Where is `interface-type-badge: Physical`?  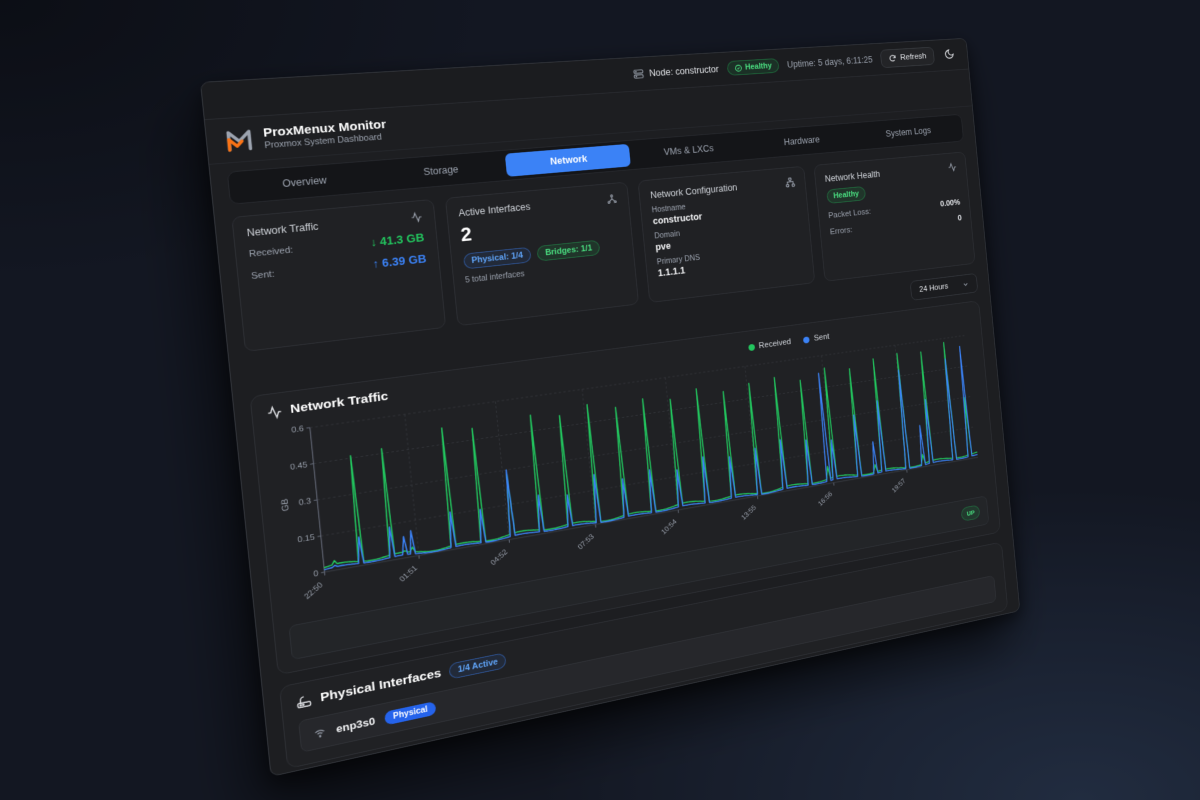
interface-type-badge: Physical is located at coordinates (410, 713).